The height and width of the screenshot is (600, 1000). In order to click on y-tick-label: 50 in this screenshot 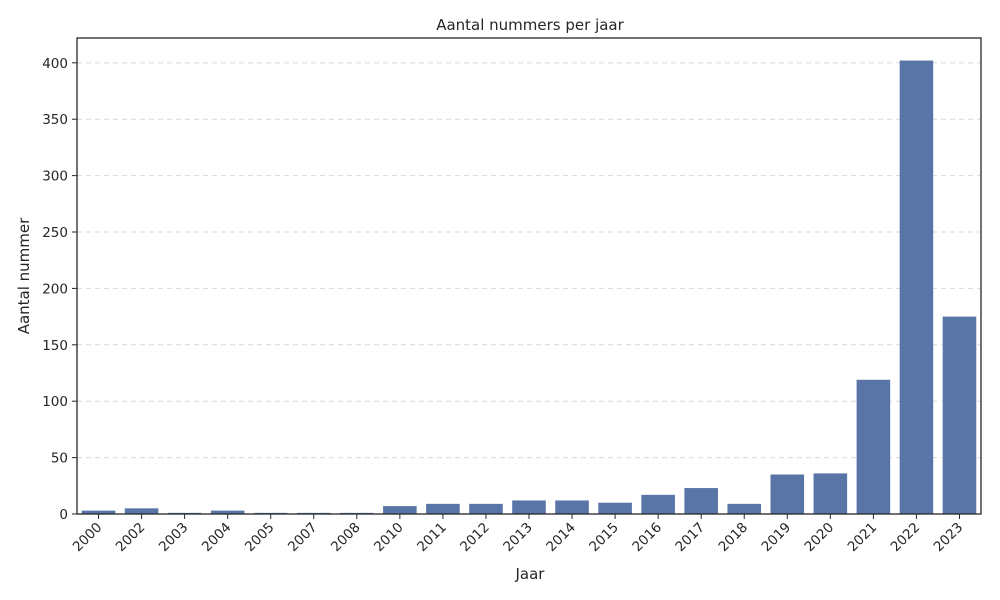, I will do `click(59, 459)`.